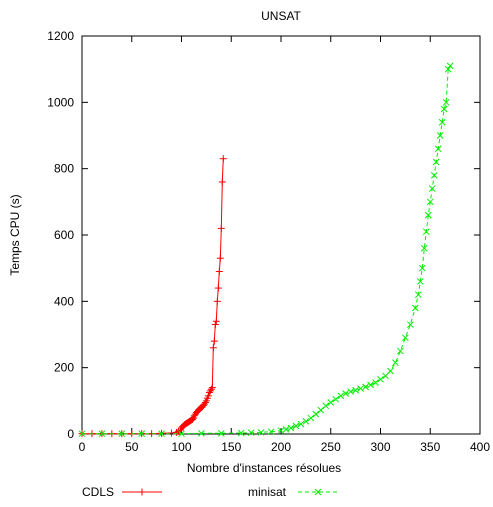  I want to click on x-tick-label: 100, so click(181, 447).